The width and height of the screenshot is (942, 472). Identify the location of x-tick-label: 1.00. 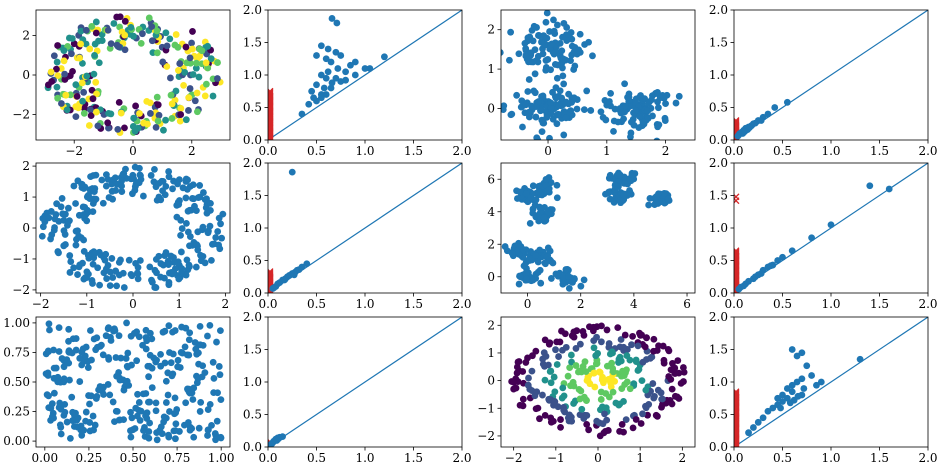
(221, 458).